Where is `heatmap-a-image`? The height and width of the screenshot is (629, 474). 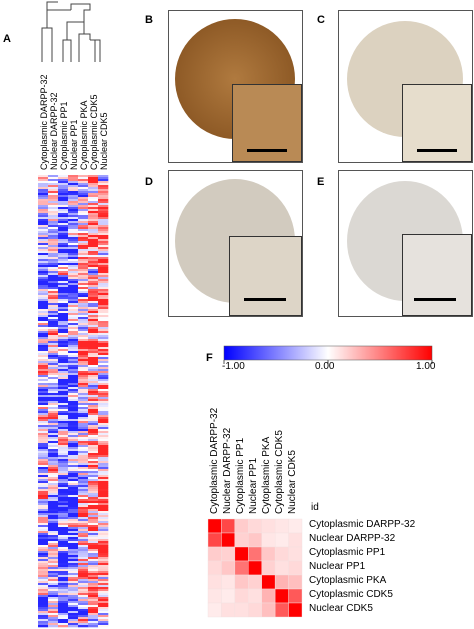 heatmap-a-image is located at coordinates (73, 401).